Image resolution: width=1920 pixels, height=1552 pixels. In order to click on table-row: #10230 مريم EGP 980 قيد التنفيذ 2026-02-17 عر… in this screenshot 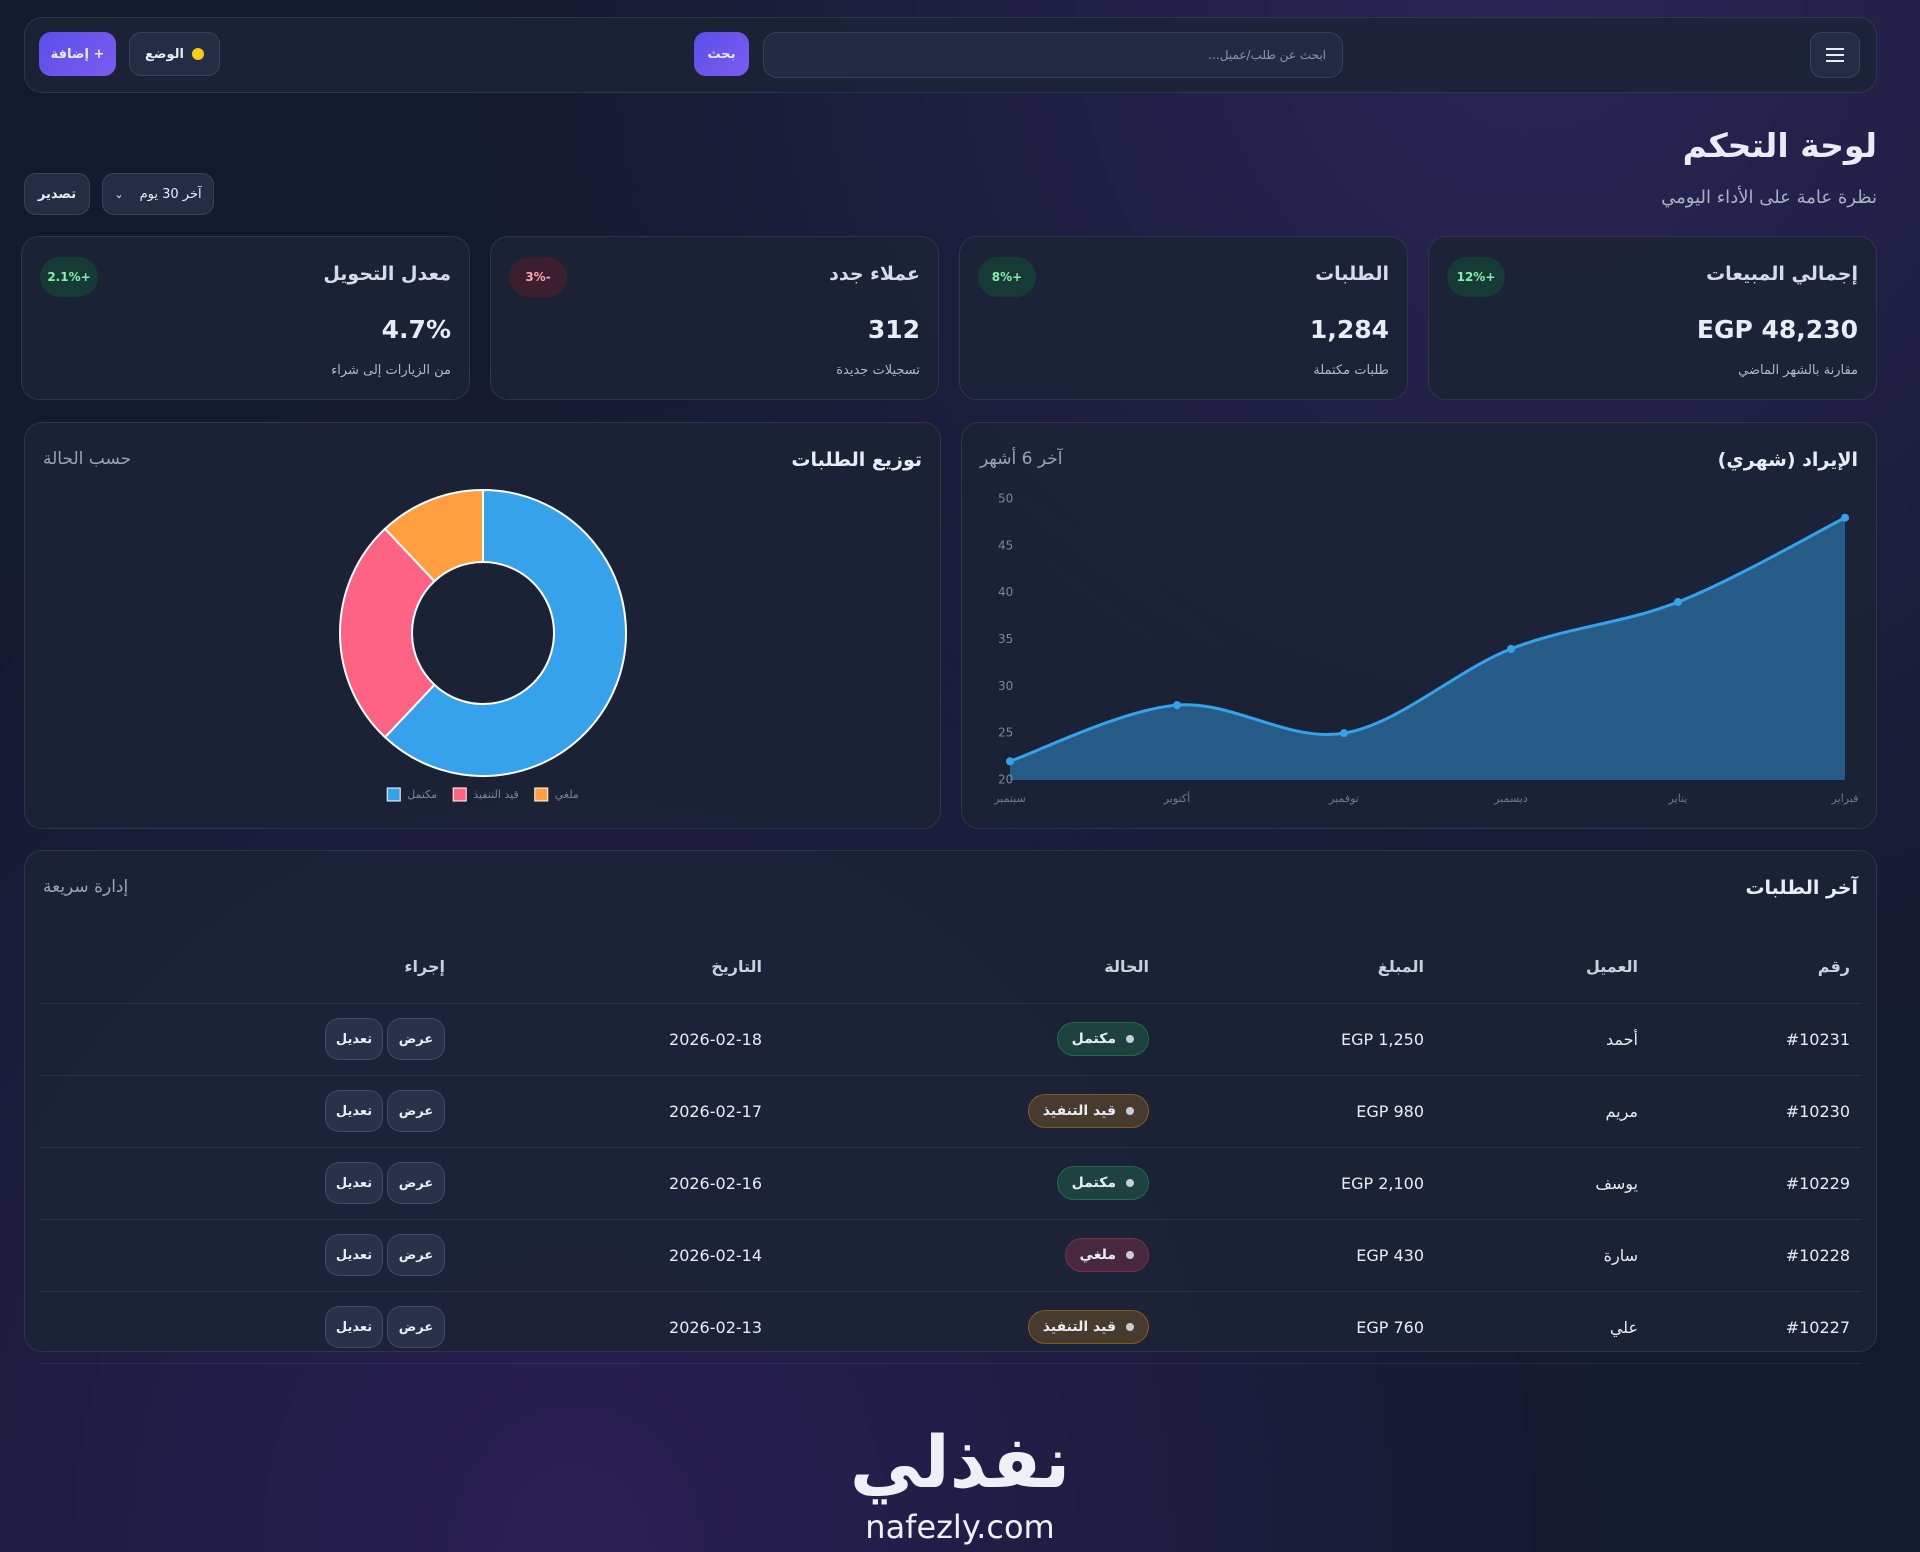, I will do `click(951, 1111)`.